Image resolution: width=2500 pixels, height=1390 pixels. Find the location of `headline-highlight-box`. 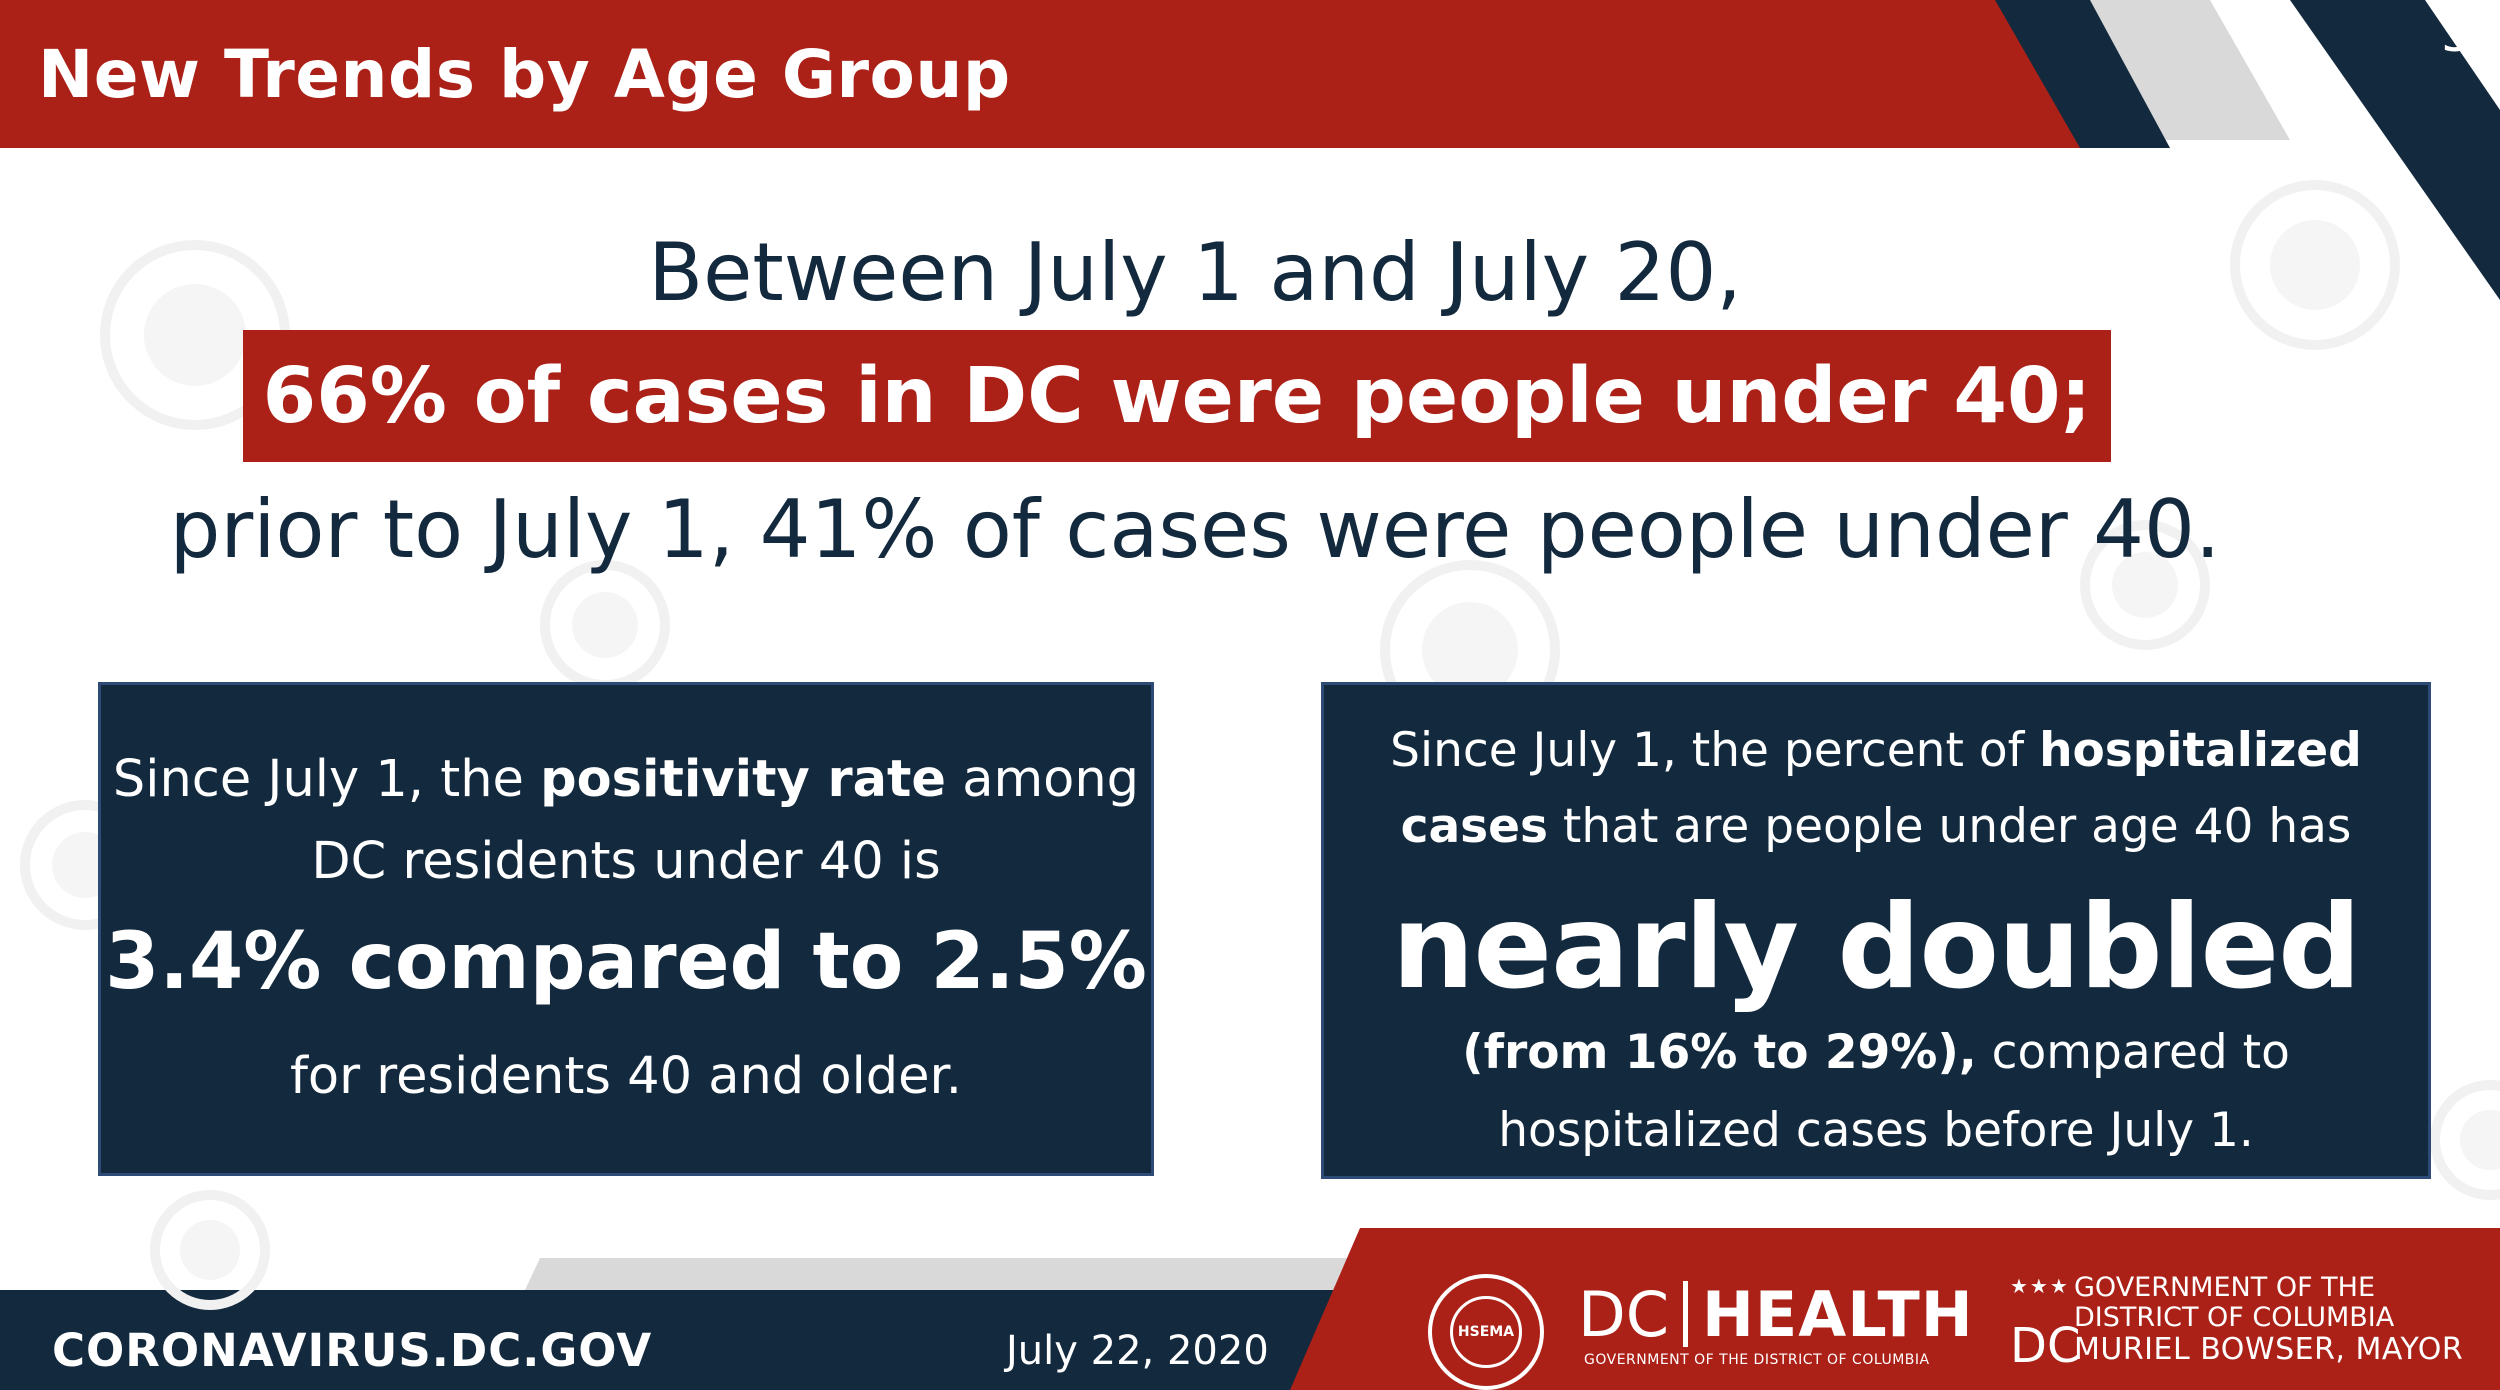

headline-highlight-box is located at coordinates (1177, 396).